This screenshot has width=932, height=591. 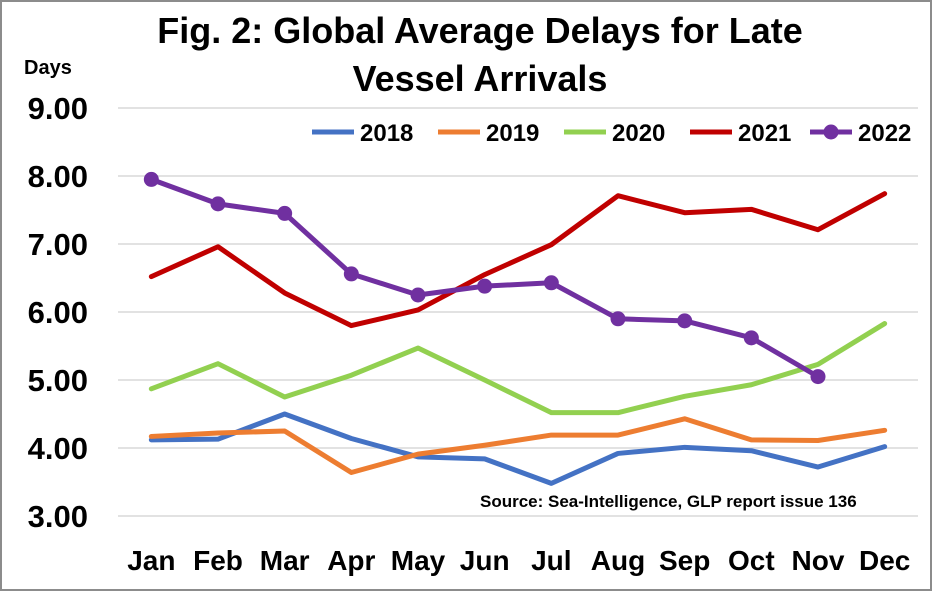 I want to click on legend-marker-2022, so click(x=831, y=132).